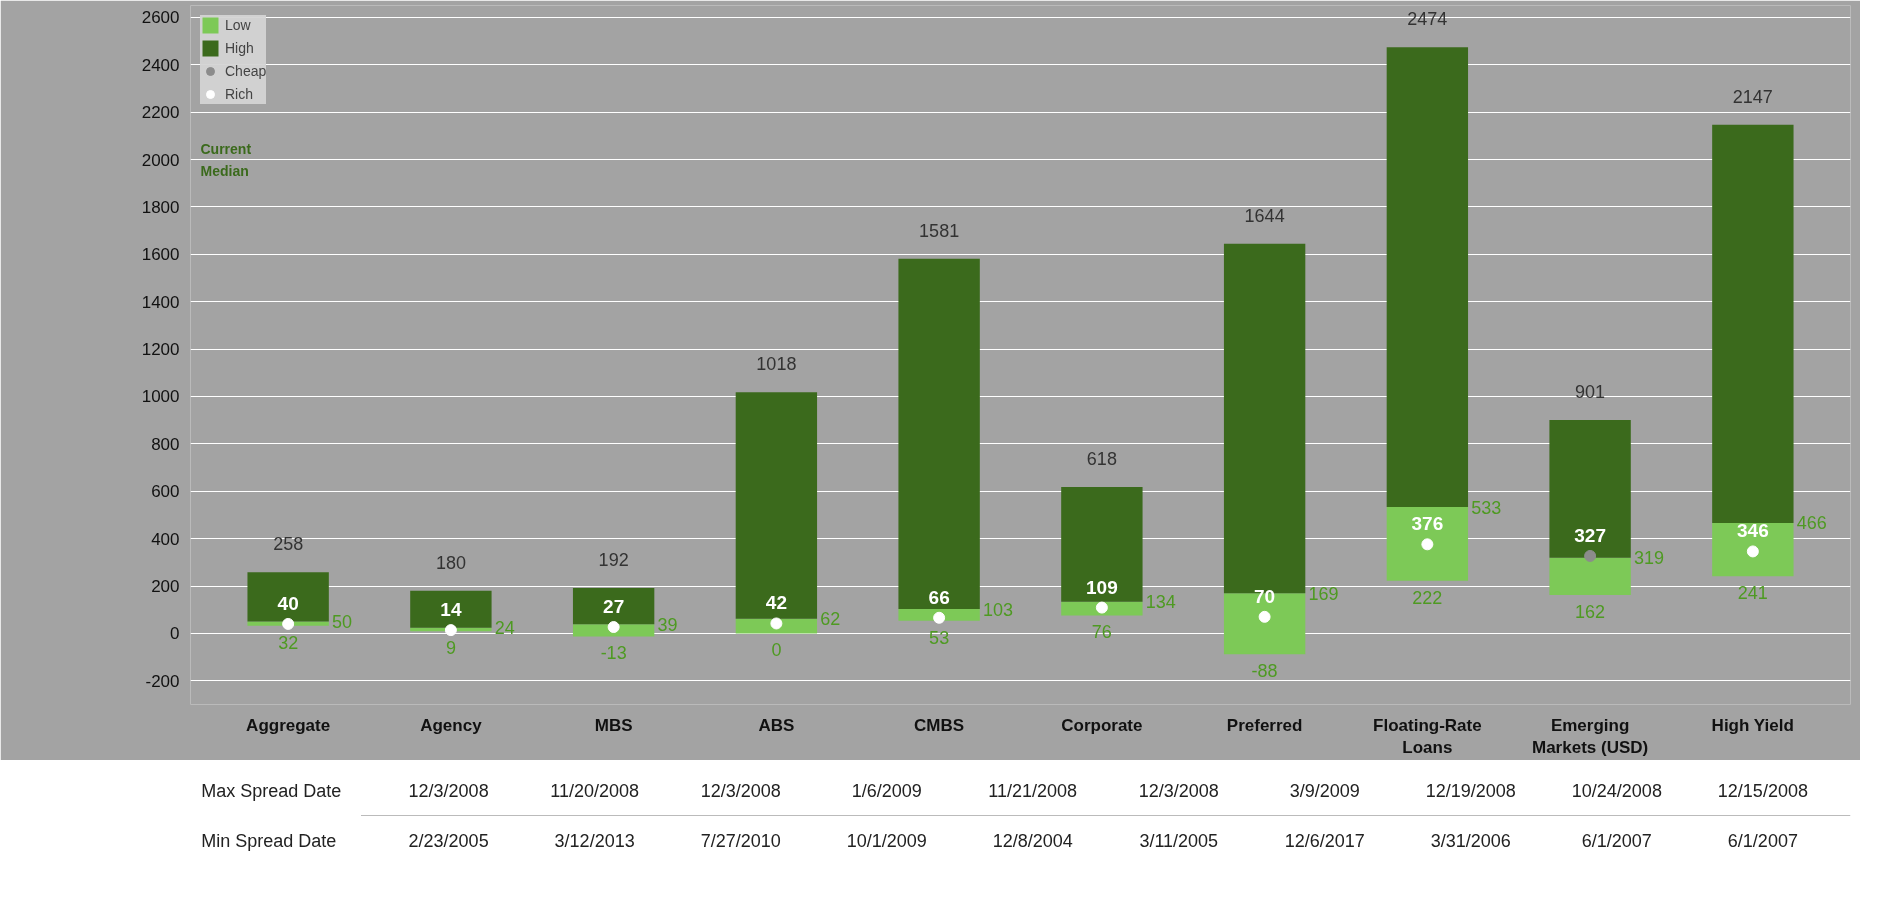 This screenshot has width=1877, height=917. I want to click on data-label: 258, so click(288, 544).